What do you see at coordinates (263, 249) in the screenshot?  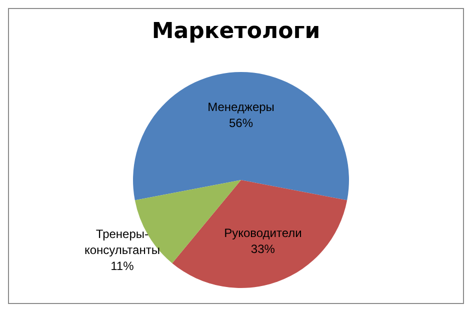 I see `data-label: 33%` at bounding box center [263, 249].